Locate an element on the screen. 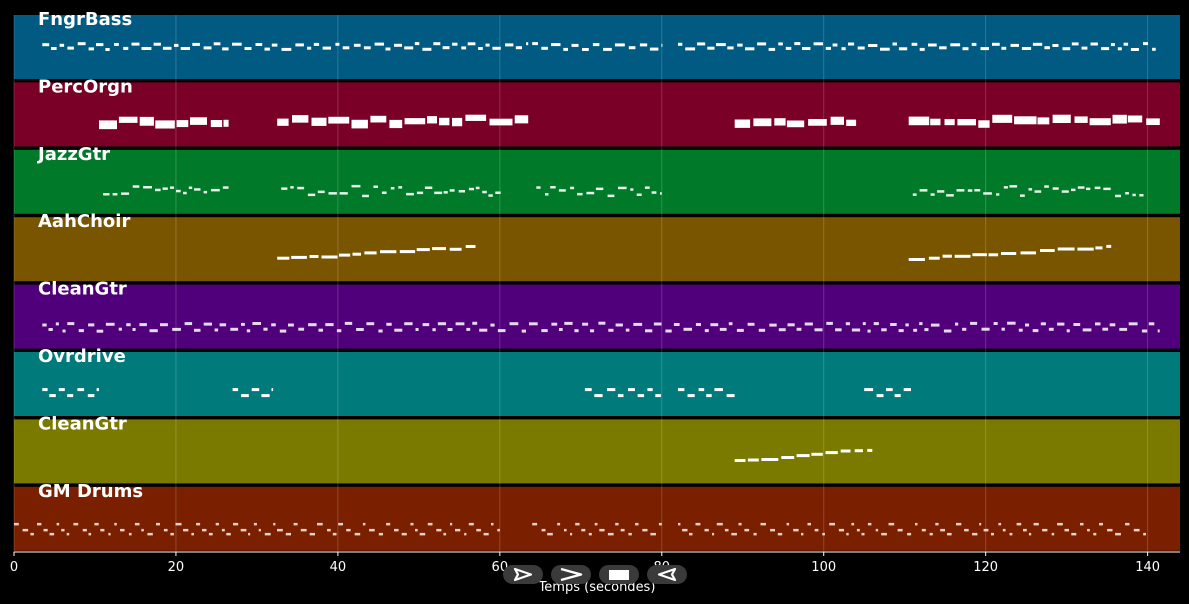  step-back-button is located at coordinates (523, 574).